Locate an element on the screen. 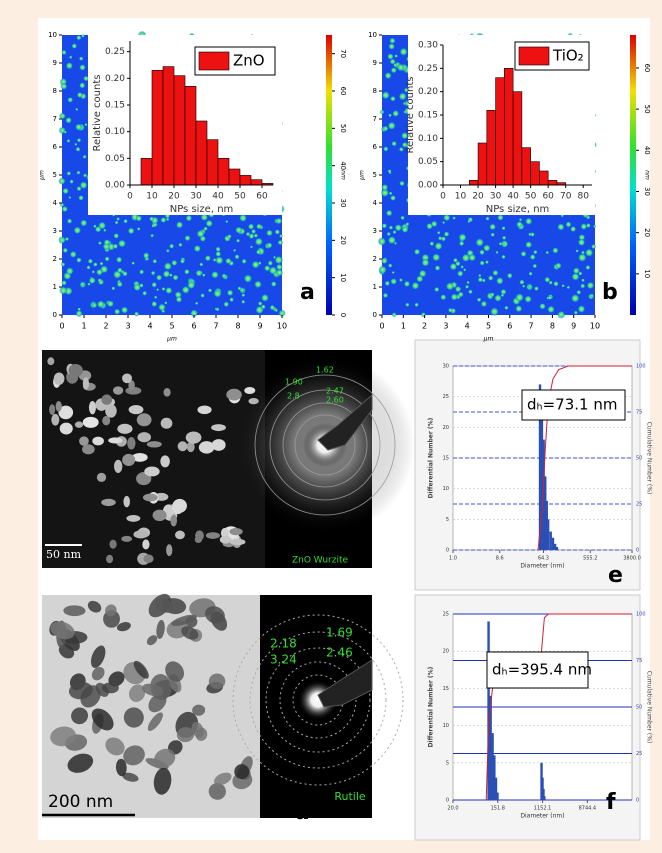 The height and width of the screenshot is (853, 662). x-tick-label: 40 is located at coordinates (218, 197).